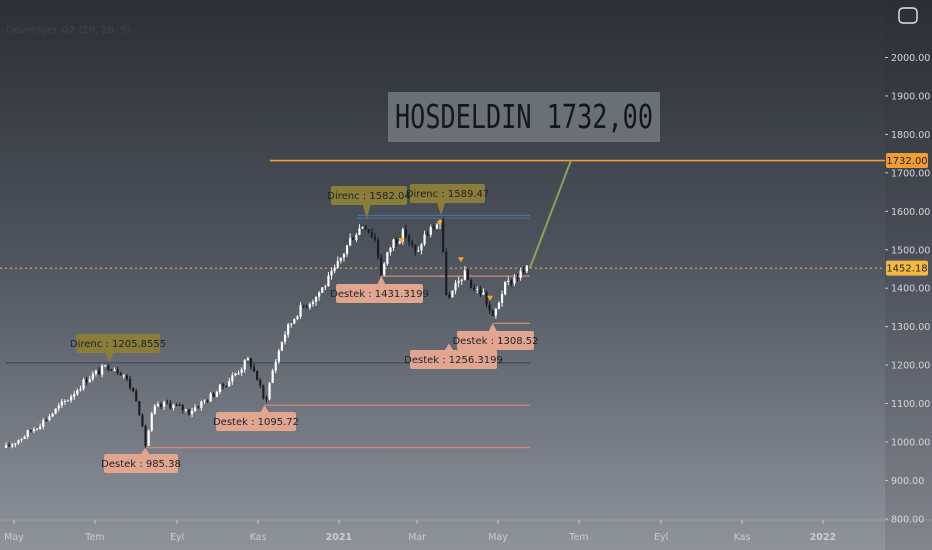 This screenshot has width=932, height=550. What do you see at coordinates (524, 117) in the screenshot?
I see `chart-title-box` at bounding box center [524, 117].